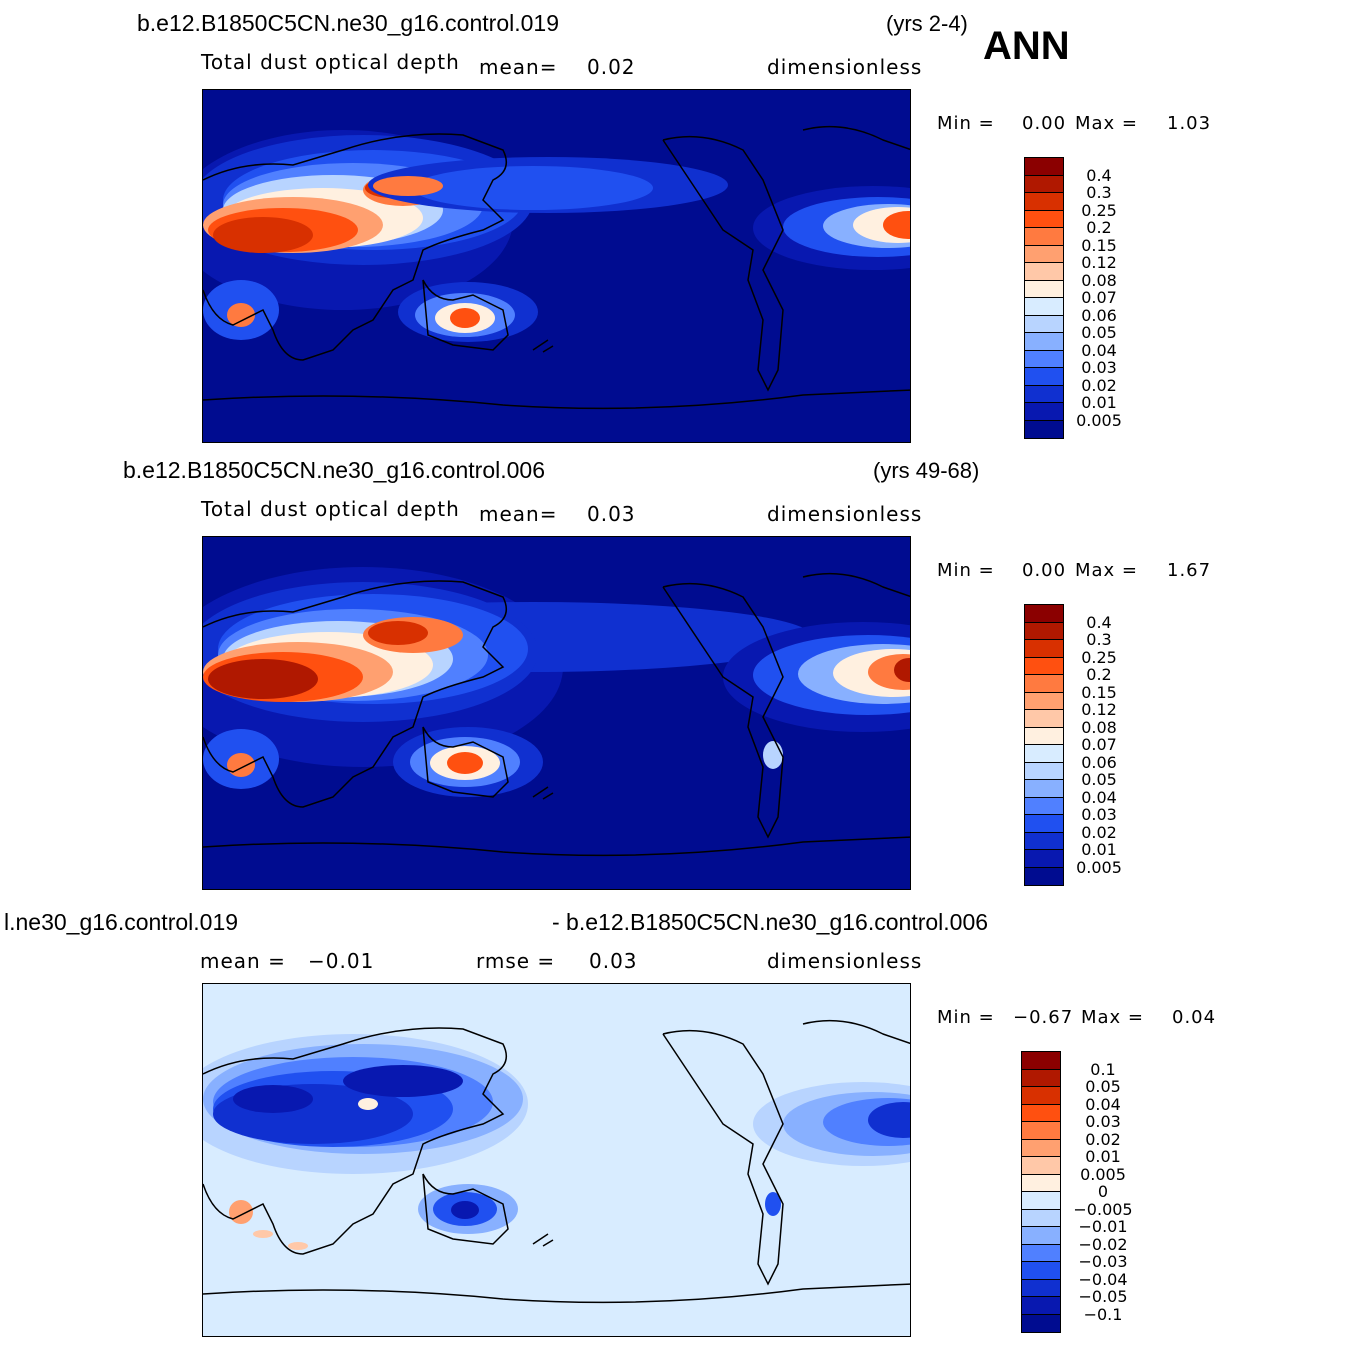  Describe the element at coordinates (1103, 1261) in the screenshot. I see `colorbar-tick-label: −0.03` at that location.